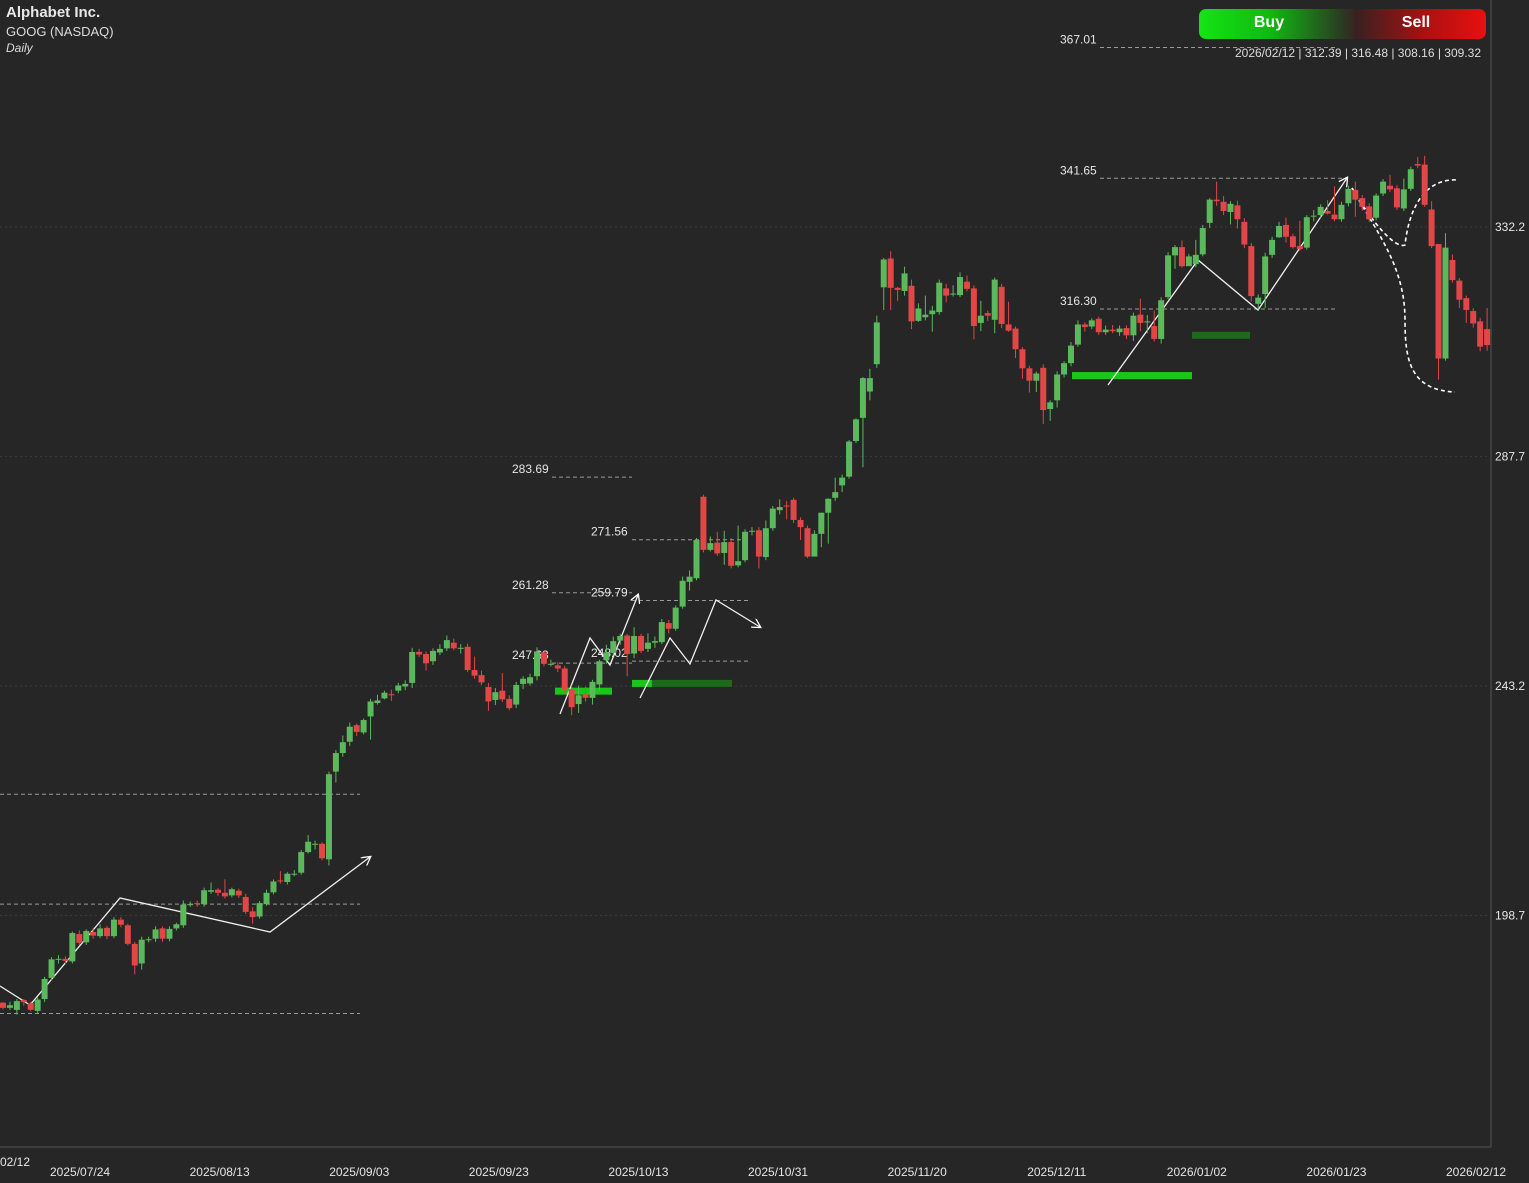 Image resolution: width=1529 pixels, height=1183 pixels. What do you see at coordinates (60, 31) in the screenshot?
I see `symbol-label: GOOG (NASDAQ)` at bounding box center [60, 31].